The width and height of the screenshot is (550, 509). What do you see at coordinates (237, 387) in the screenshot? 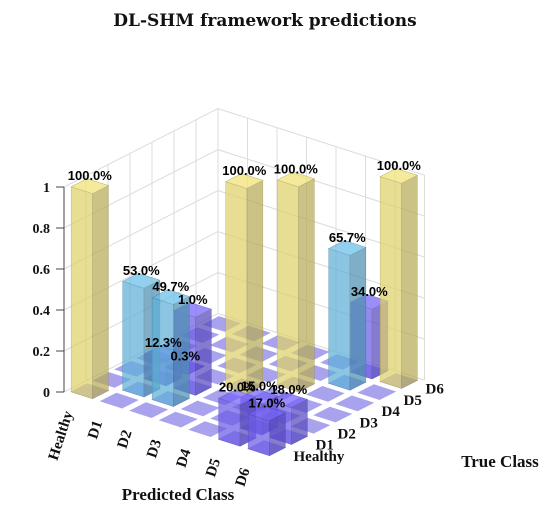
I see `bar-value-label: 20.0%` at bounding box center [237, 387].